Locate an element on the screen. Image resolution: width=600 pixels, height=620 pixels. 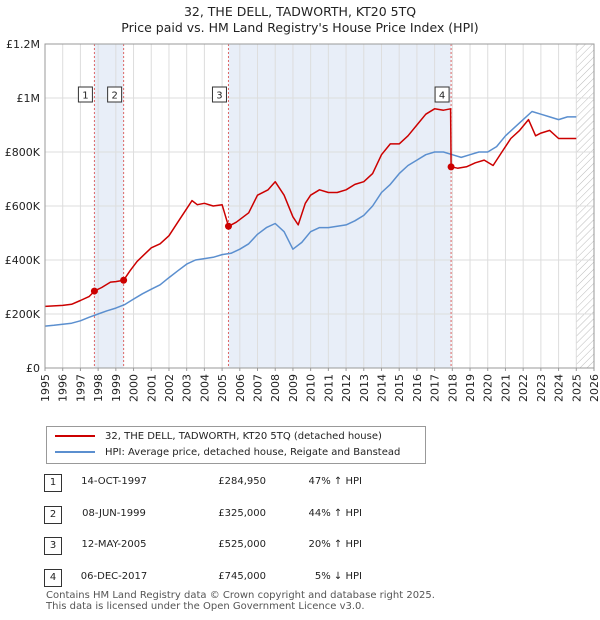
x-tick-label: 2005 is located at coordinates (222, 388).